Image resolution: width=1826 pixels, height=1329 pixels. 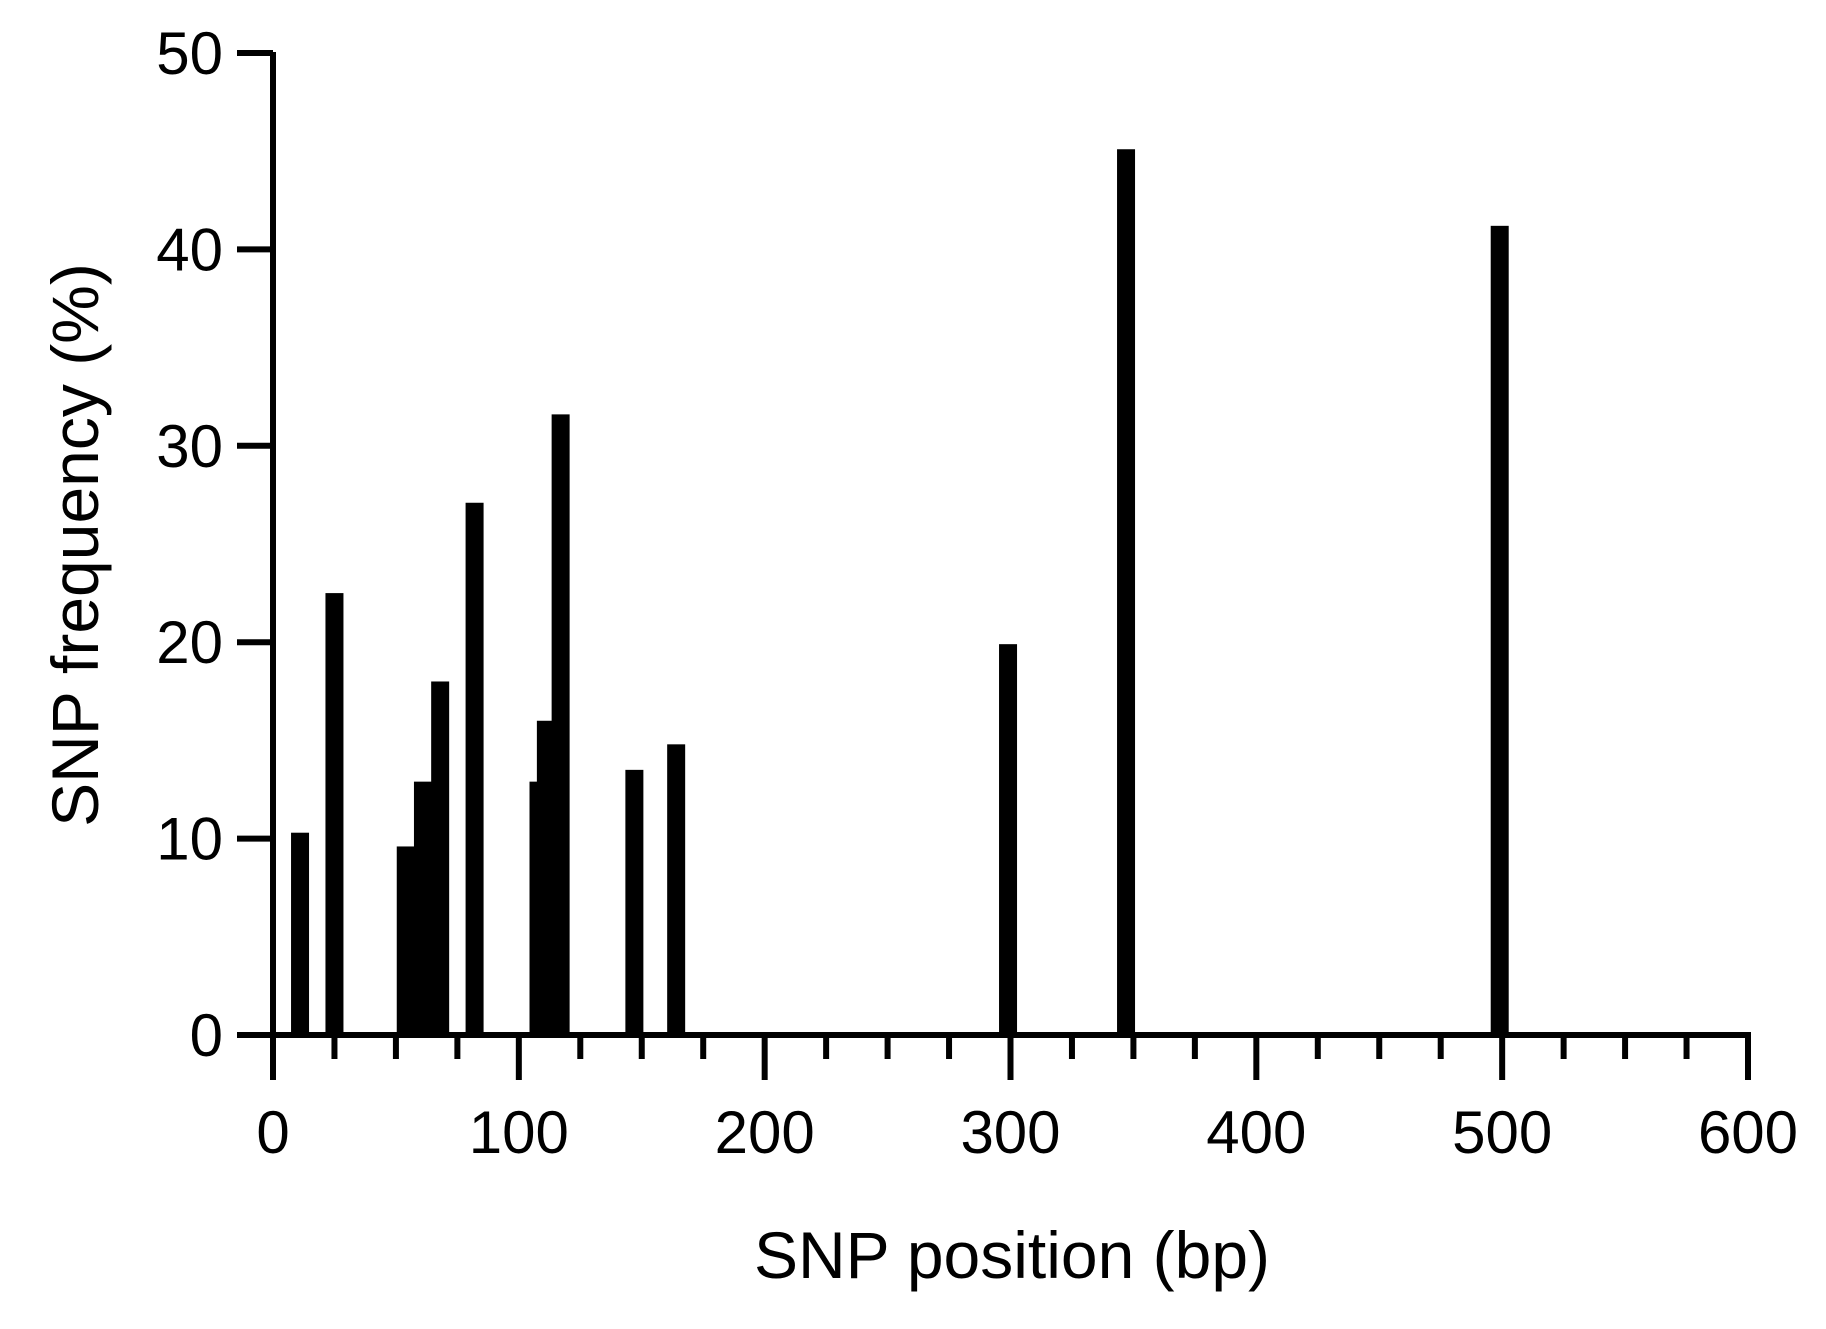 What do you see at coordinates (206, 1035) in the screenshot?
I see `y-tick-label-0: 0` at bounding box center [206, 1035].